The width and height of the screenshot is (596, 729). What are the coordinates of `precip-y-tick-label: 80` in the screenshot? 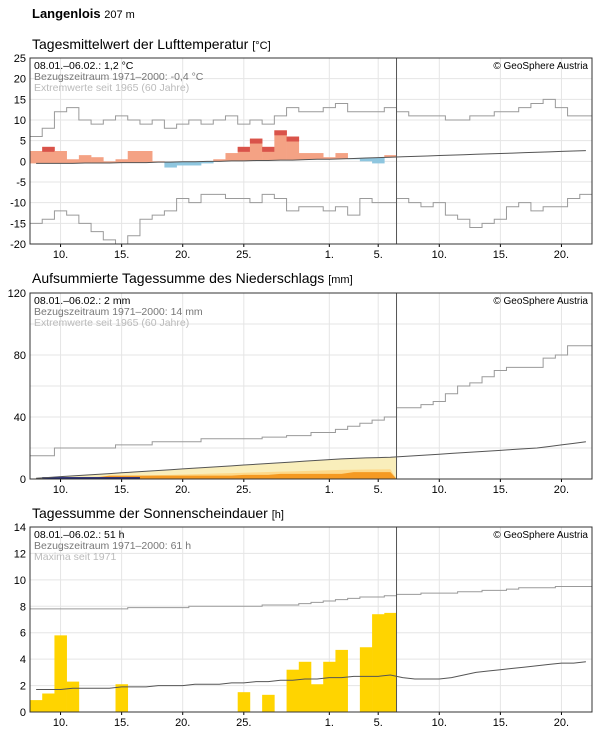 It's located at (20, 356).